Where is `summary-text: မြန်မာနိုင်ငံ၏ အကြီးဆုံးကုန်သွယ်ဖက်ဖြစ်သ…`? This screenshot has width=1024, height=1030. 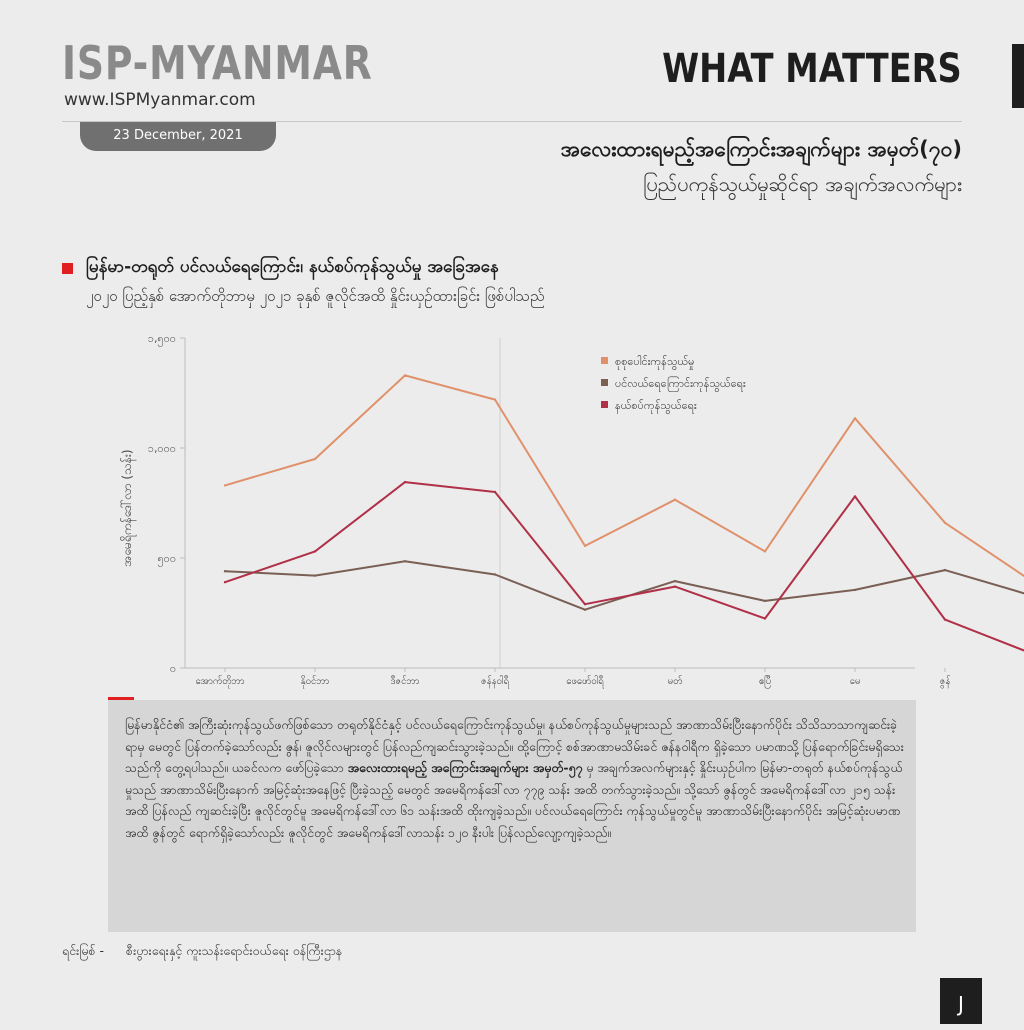 summary-text: မြန်မာနိုင်ငံ၏ အကြီးဆုံးကုန်သွယ်ဖက်ဖြစ်သ… is located at coordinates (515, 778).